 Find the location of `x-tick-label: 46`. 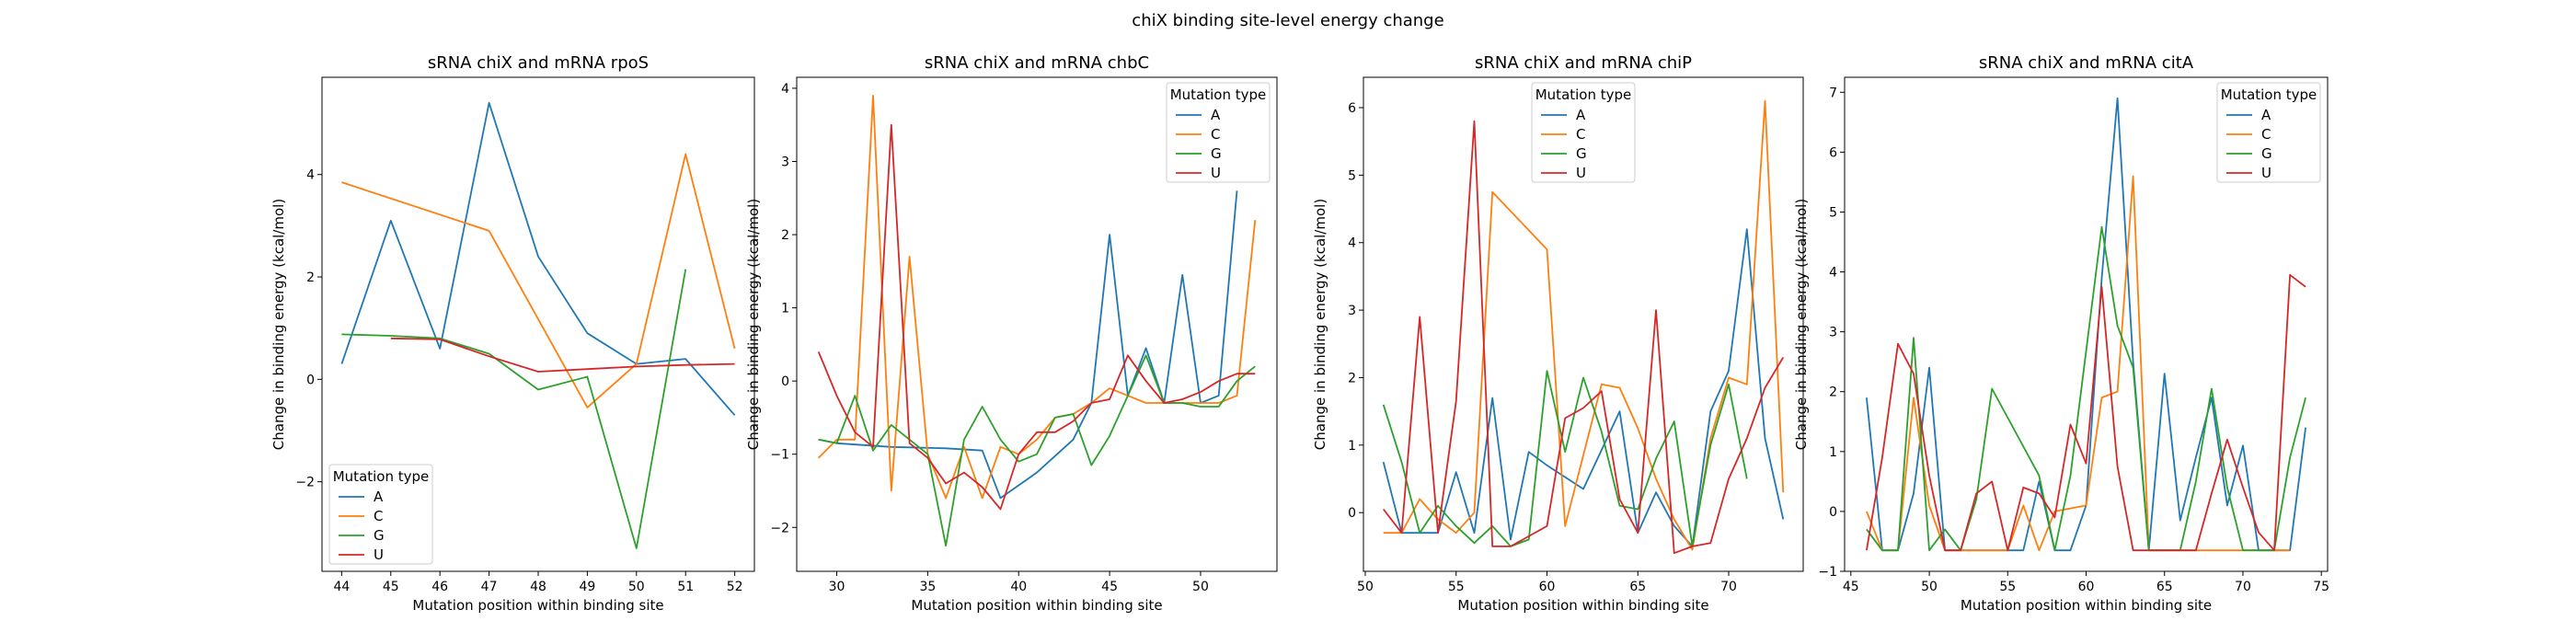

x-tick-label: 46 is located at coordinates (439, 587).